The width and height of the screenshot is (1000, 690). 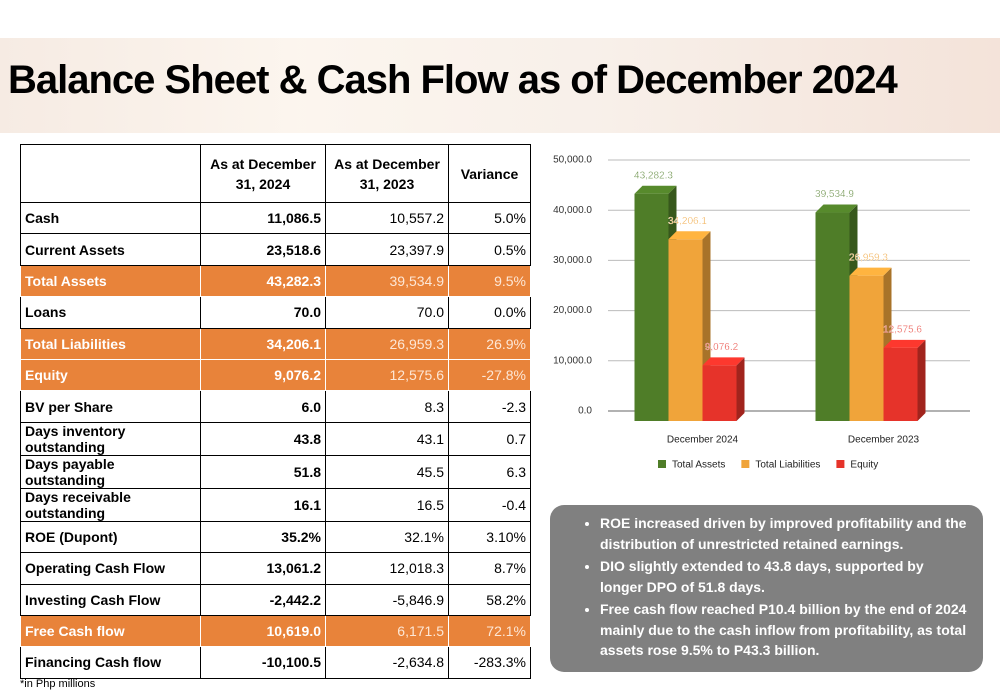 I want to click on table-row: ROE (Dupont) 35.2% 32.1% 3.10%, so click(x=275, y=537).